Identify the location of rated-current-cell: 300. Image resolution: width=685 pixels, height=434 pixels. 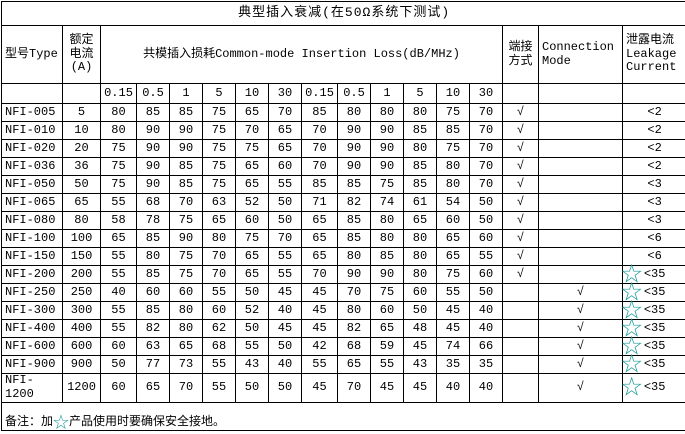
(82, 311).